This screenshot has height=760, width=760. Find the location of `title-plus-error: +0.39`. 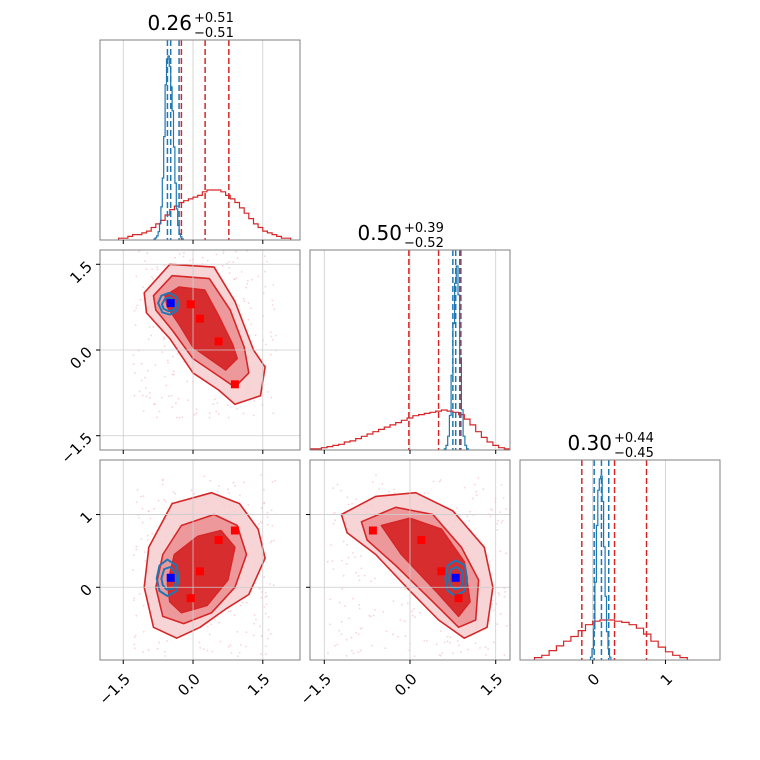

title-plus-error: +0.39 is located at coordinates (424, 228).